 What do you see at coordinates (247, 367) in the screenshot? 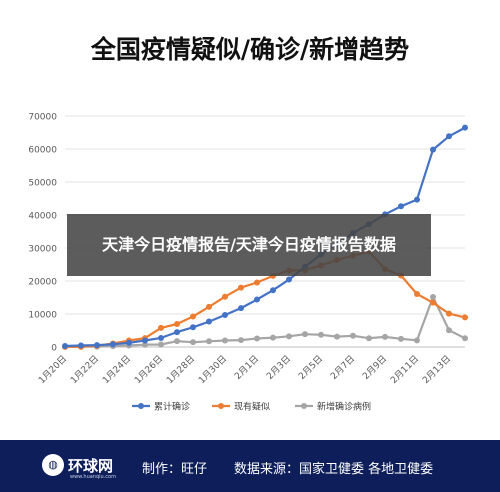
I see `x-tick-label: 2月1日` at bounding box center [247, 367].